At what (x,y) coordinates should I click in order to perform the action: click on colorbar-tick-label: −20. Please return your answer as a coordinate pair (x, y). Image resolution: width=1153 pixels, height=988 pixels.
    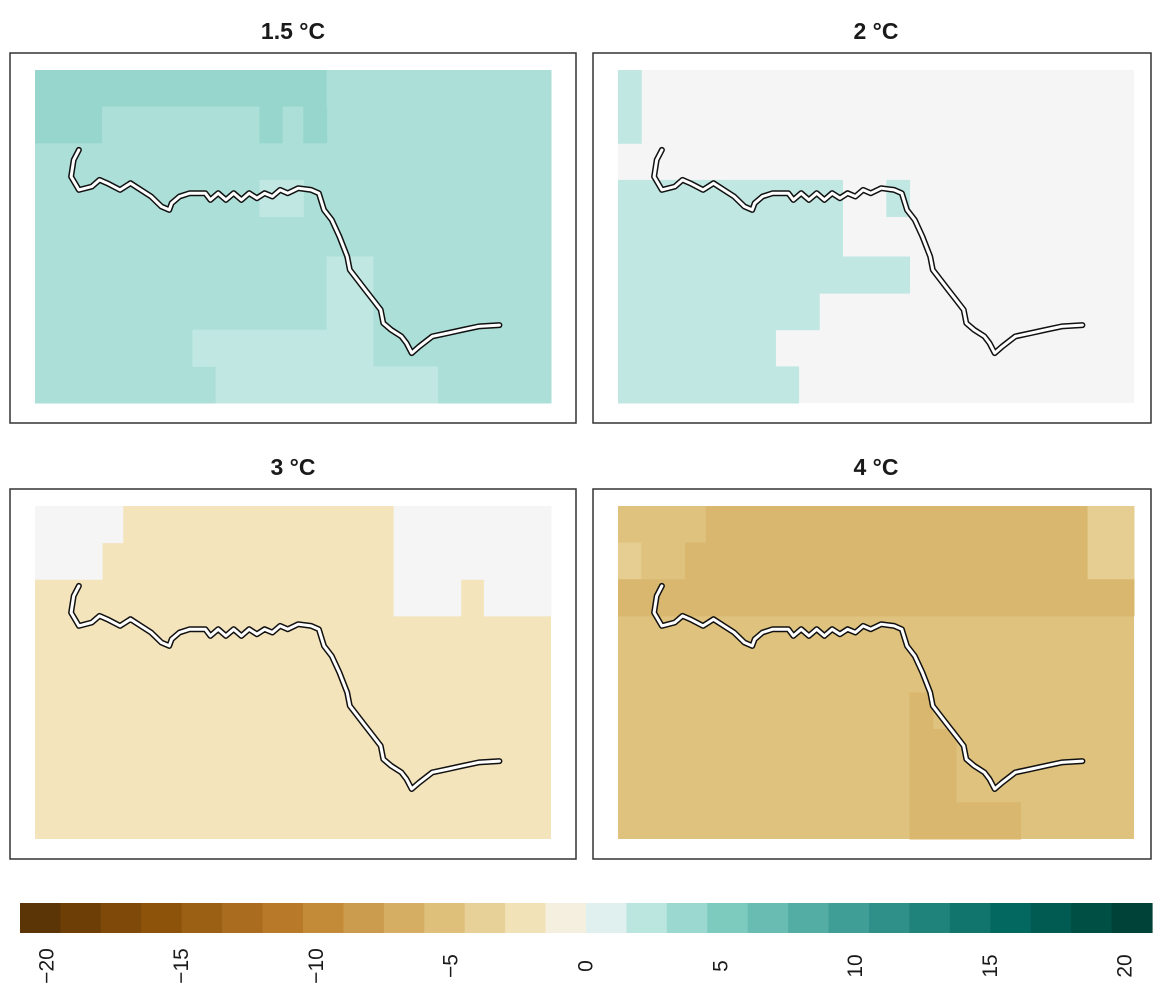
    Looking at the image, I should click on (47, 966).